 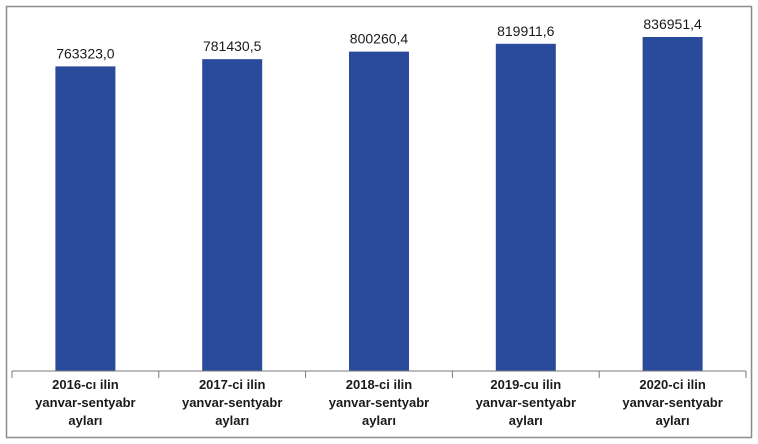 What do you see at coordinates (85, 402) in the screenshot?
I see `category-label-1-line-2: yanvar-sentyabr` at bounding box center [85, 402].